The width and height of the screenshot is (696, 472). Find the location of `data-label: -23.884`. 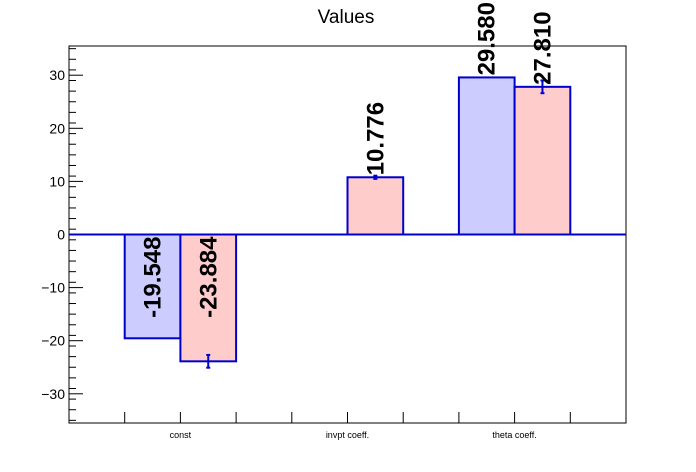

data-label: -23.884 is located at coordinates (208, 277).